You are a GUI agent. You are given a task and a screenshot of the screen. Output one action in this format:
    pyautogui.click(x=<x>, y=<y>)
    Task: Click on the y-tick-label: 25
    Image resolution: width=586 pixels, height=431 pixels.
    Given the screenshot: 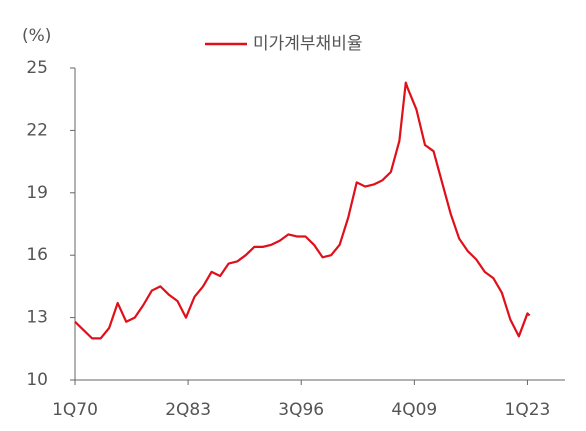 What is the action you would take?
    pyautogui.click(x=37, y=68)
    